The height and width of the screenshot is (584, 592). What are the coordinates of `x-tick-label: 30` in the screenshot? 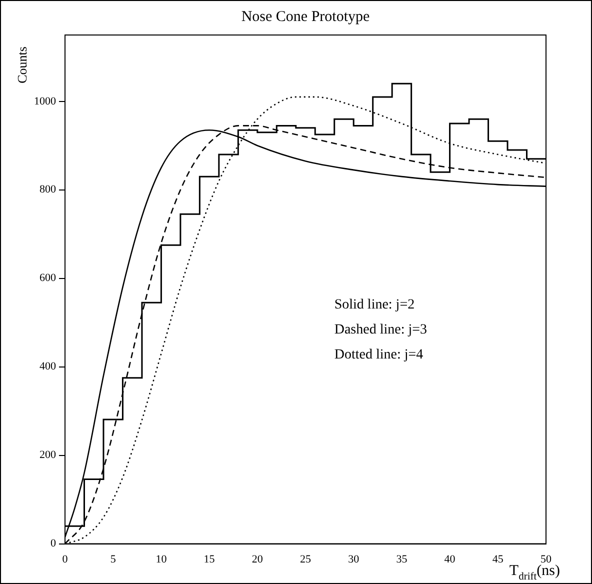 It's located at (354, 559).